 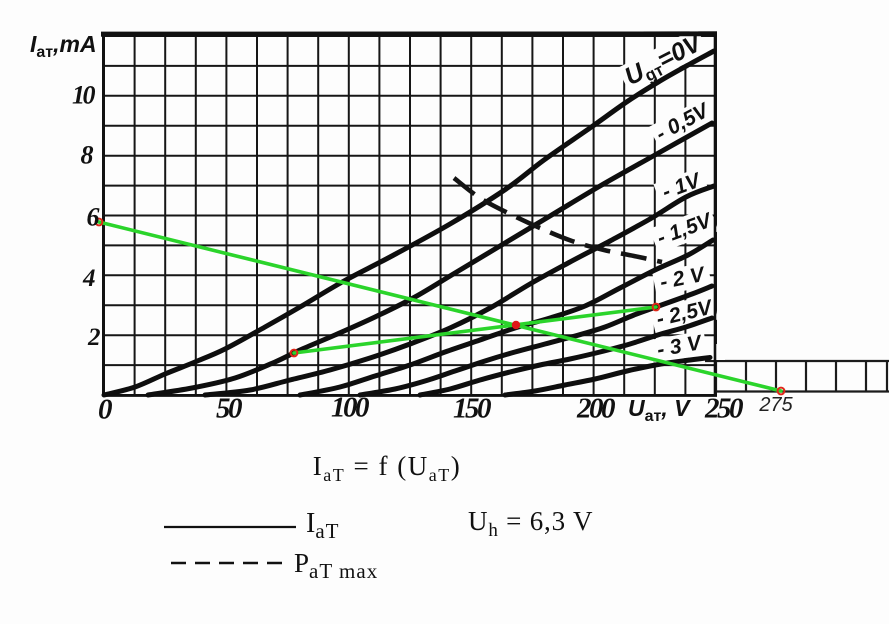 I want to click on svg-text: 0, so click(x=105, y=410).